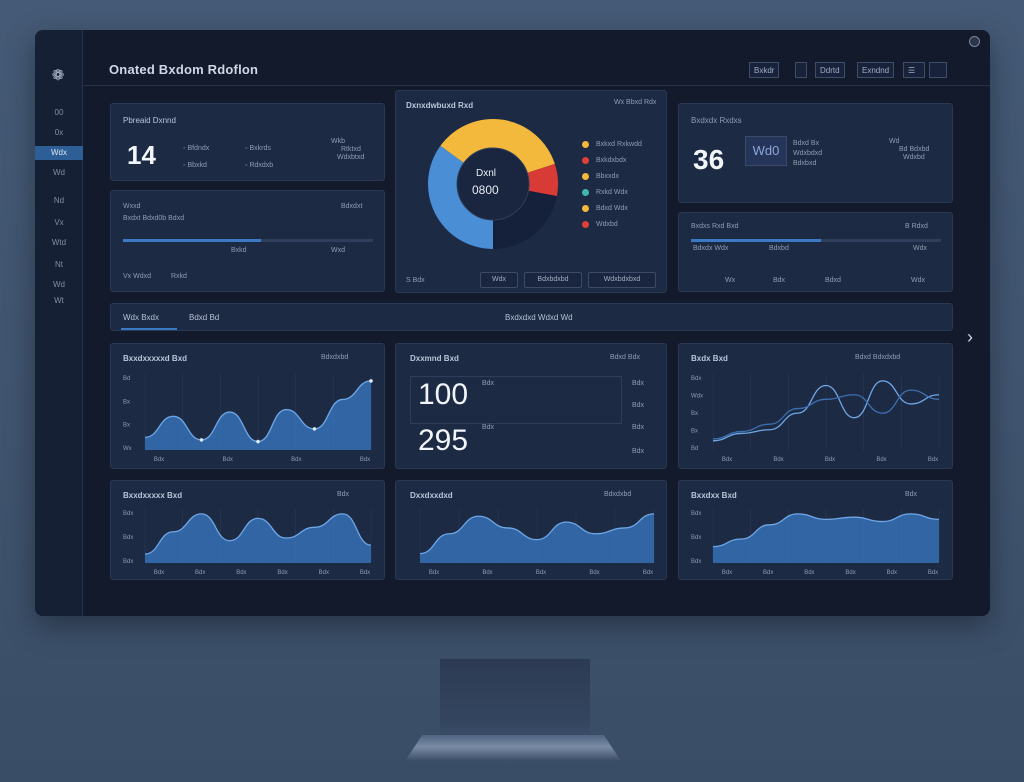  What do you see at coordinates (59, 112) in the screenshot?
I see `sidebar-item: 00` at bounding box center [59, 112].